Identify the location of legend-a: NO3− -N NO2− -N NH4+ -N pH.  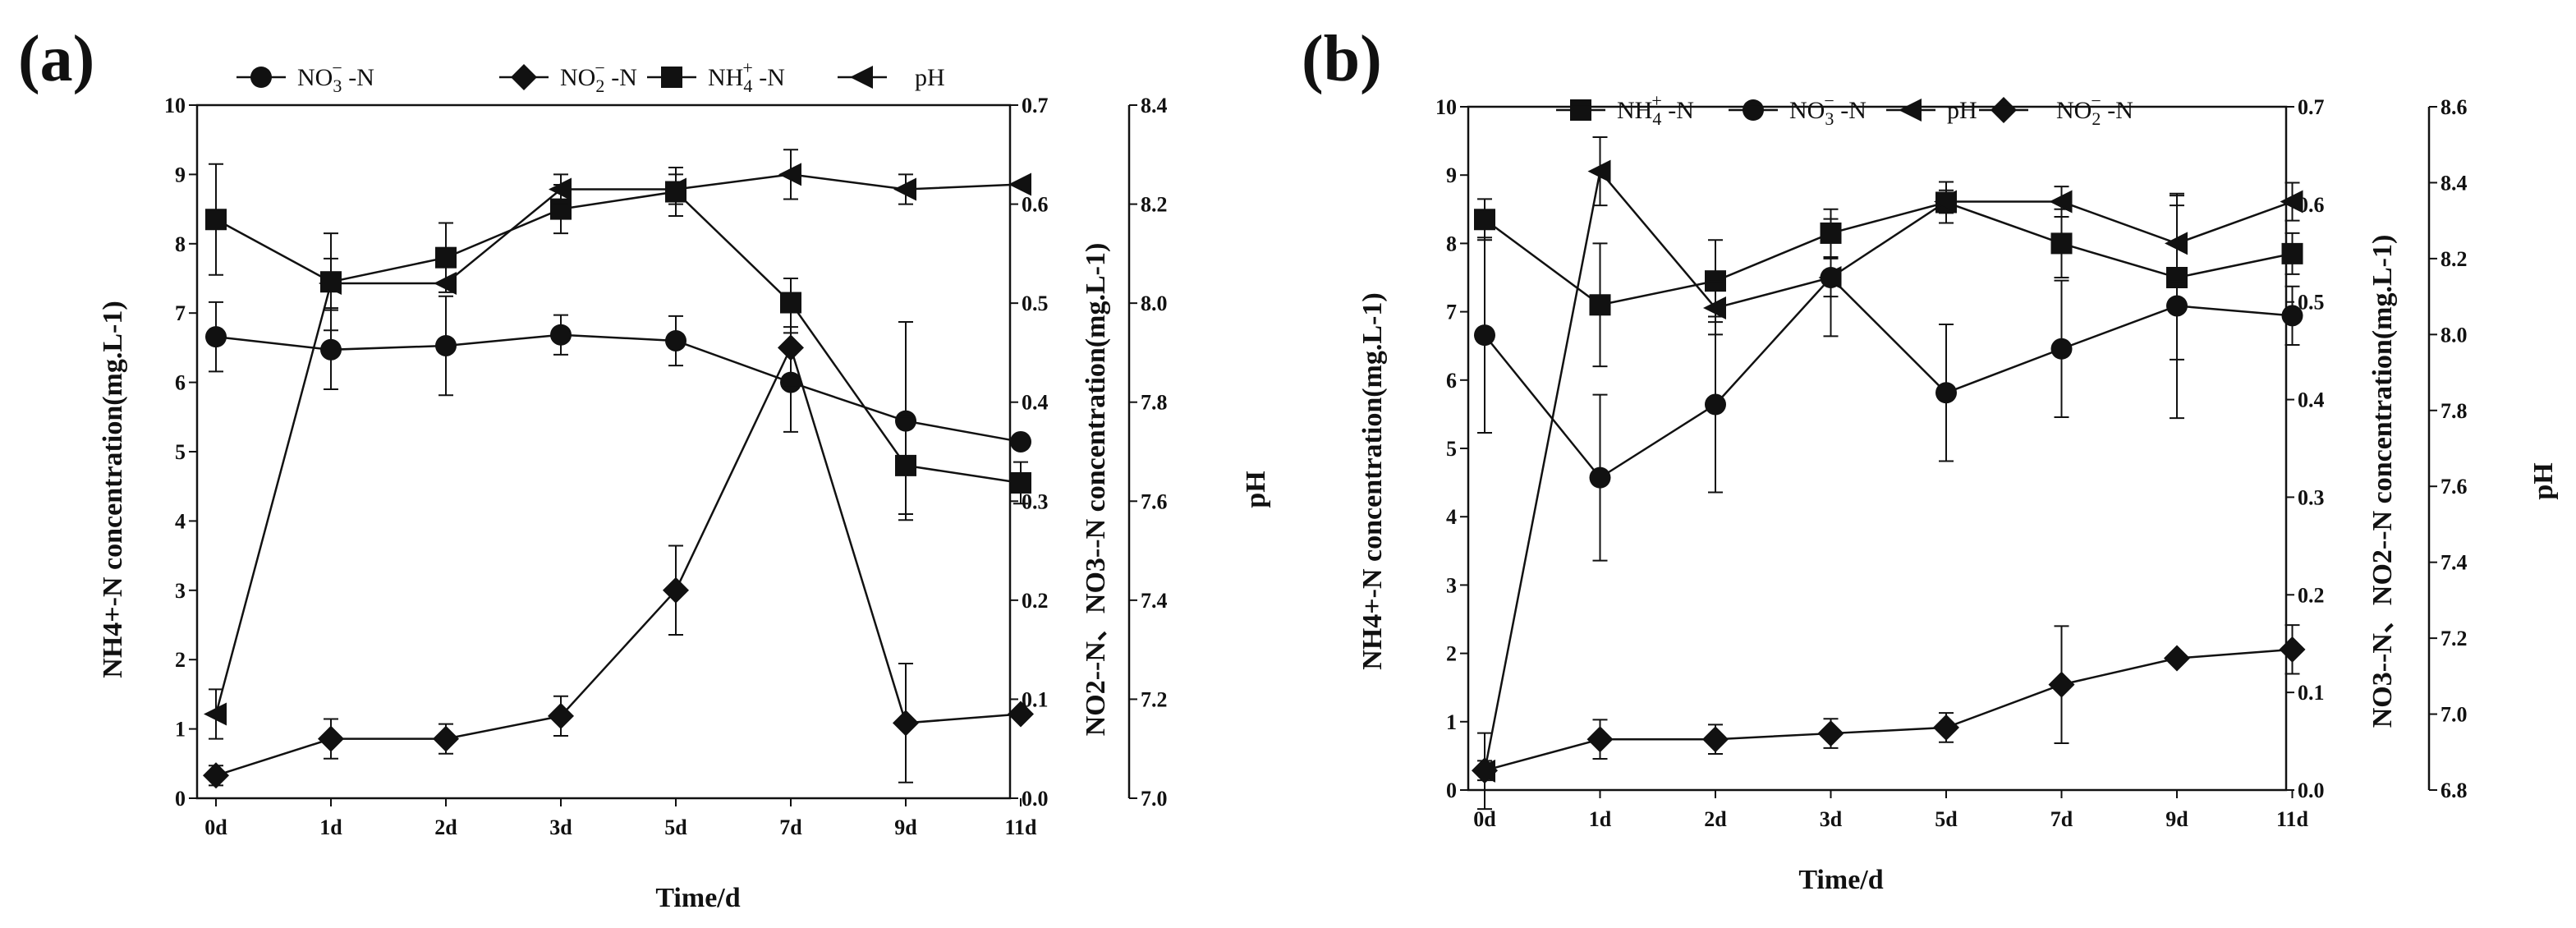
(590, 76).